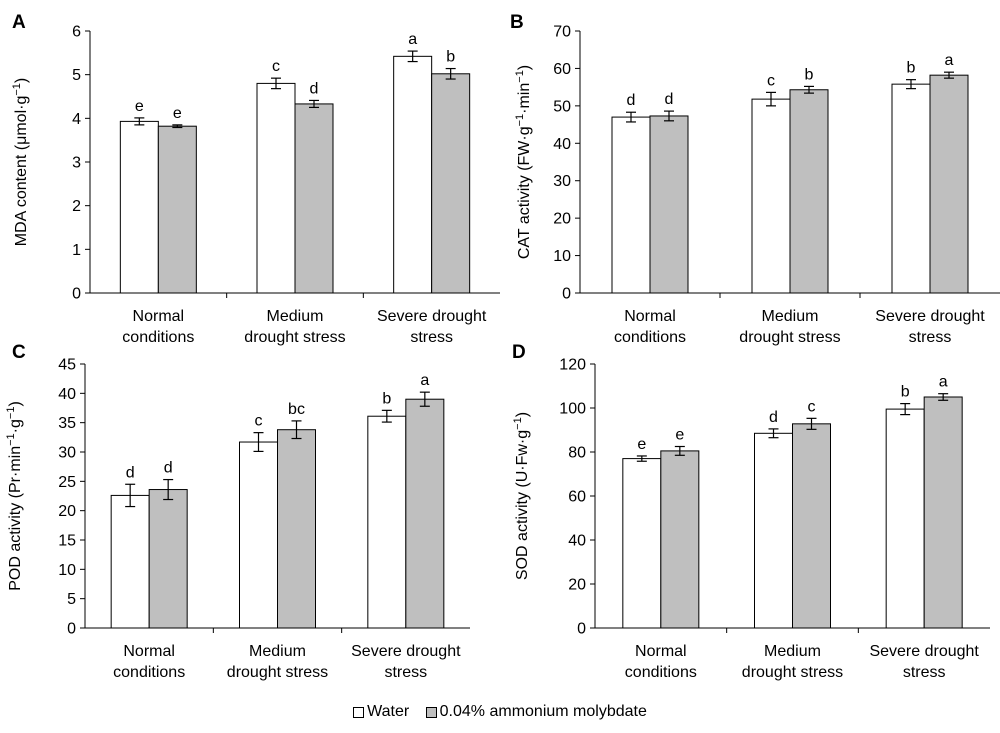  Describe the element at coordinates (431, 712) in the screenshot. I see `legend-swatch-molybdate` at that location.